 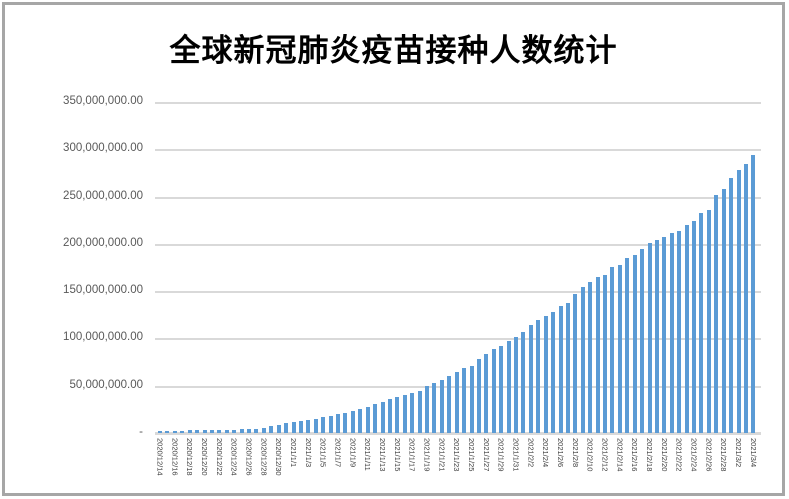 What do you see at coordinates (694, 455) in the screenshot?
I see `x-tick-label: 2021/2/24` at bounding box center [694, 455].